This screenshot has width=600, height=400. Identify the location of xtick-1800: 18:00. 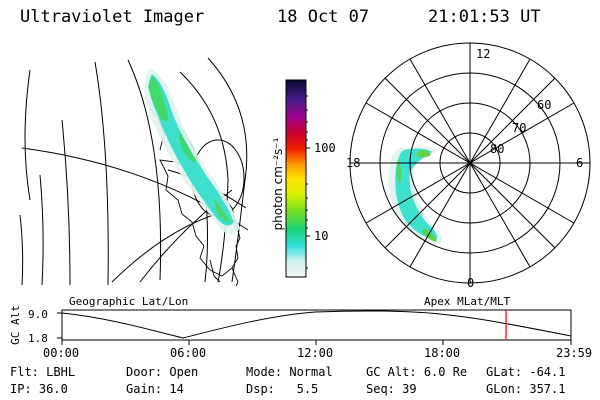
(442, 353).